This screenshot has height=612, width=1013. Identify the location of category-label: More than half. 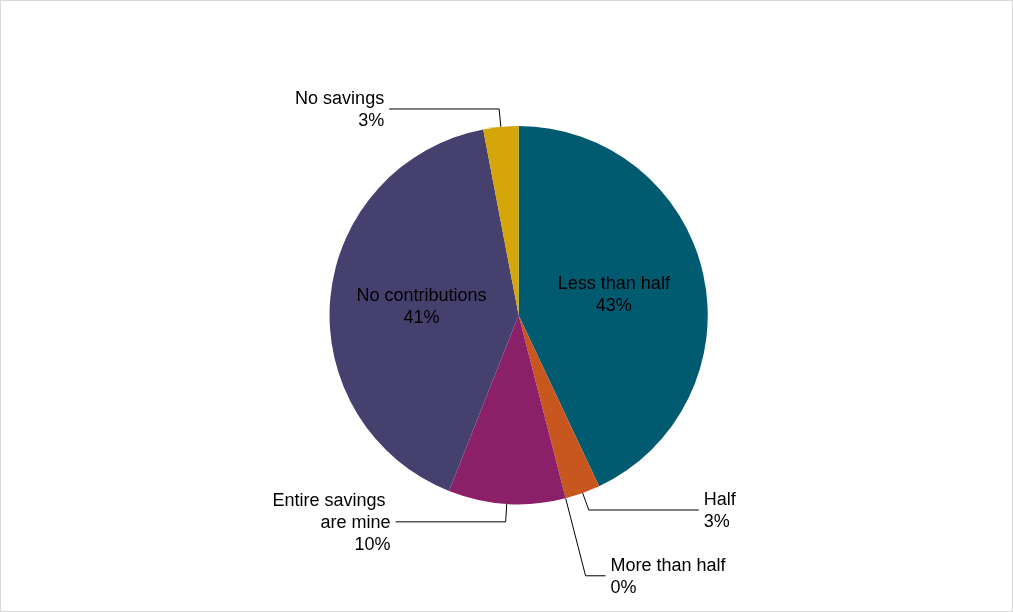
(668, 564).